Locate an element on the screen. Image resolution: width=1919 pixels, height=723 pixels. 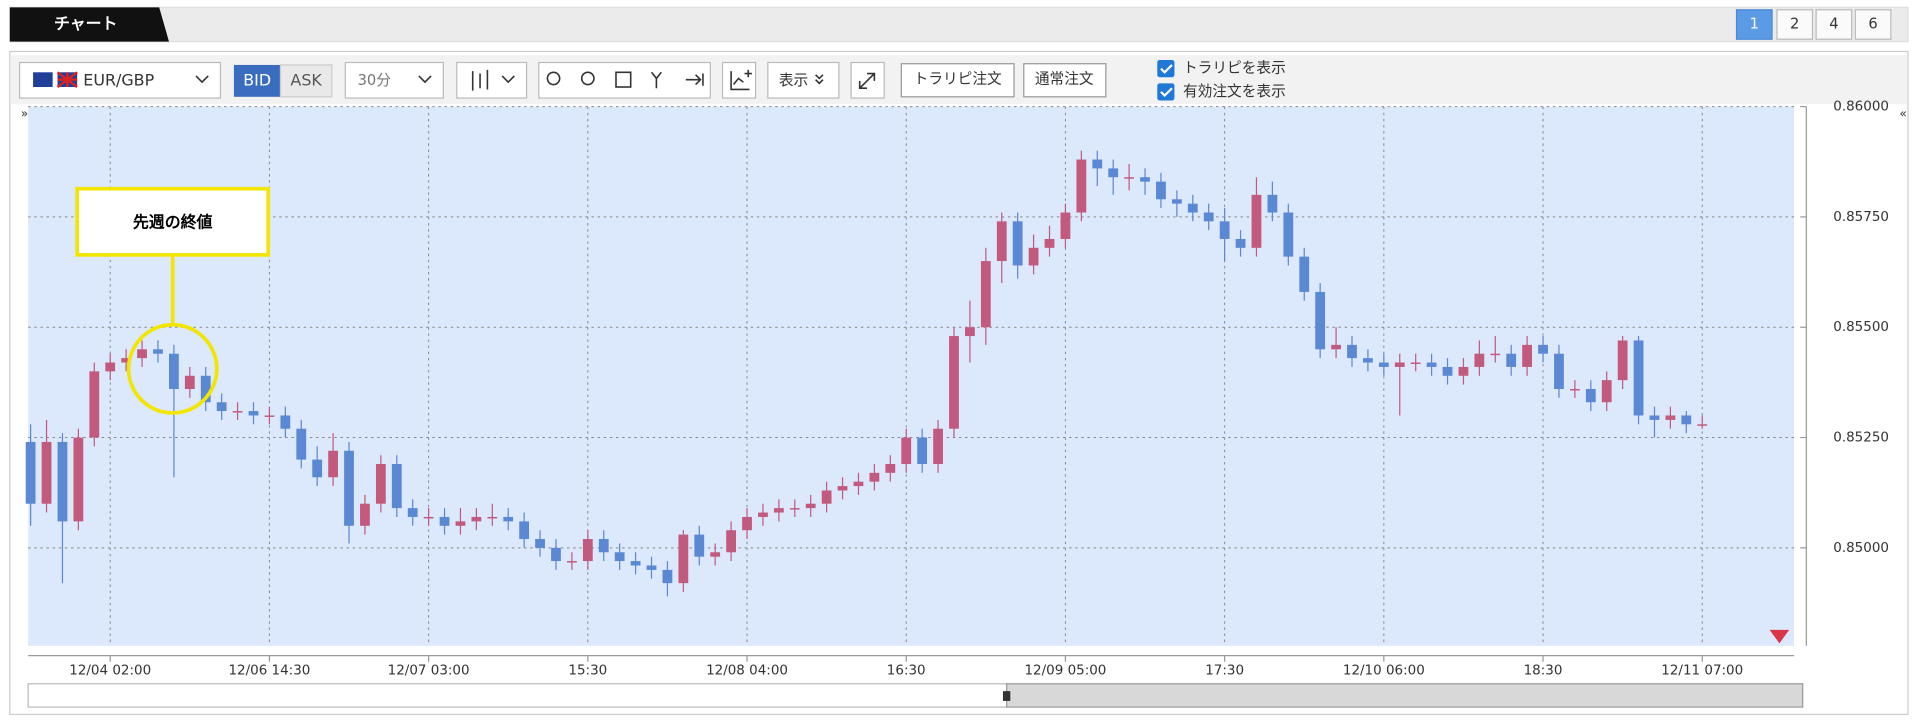
ask-button is located at coordinates (306, 81).